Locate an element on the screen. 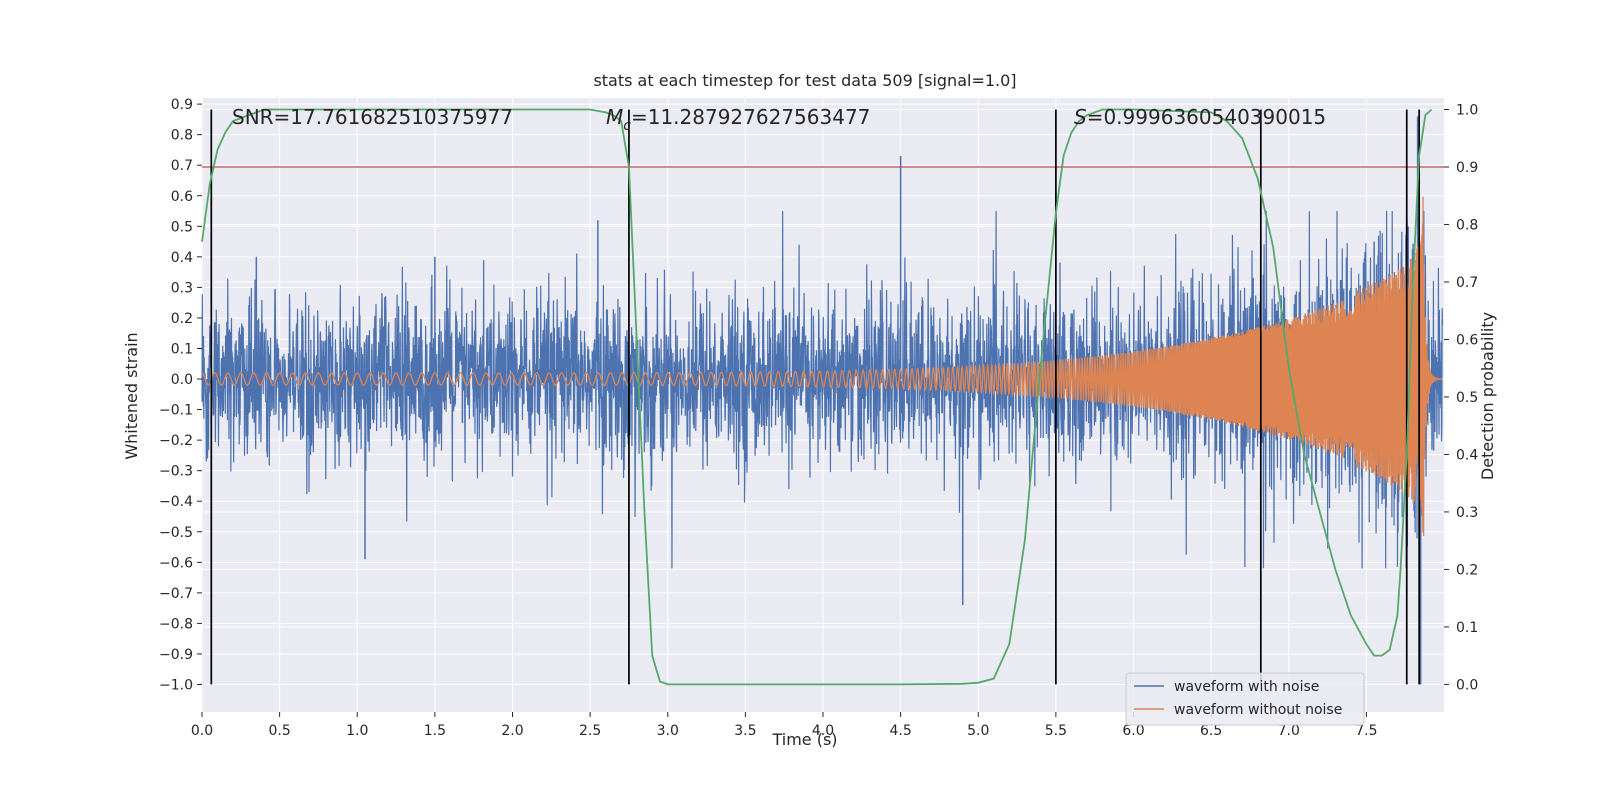 The width and height of the screenshot is (1600, 800). y-tick-label: 0.9 is located at coordinates (182, 105).